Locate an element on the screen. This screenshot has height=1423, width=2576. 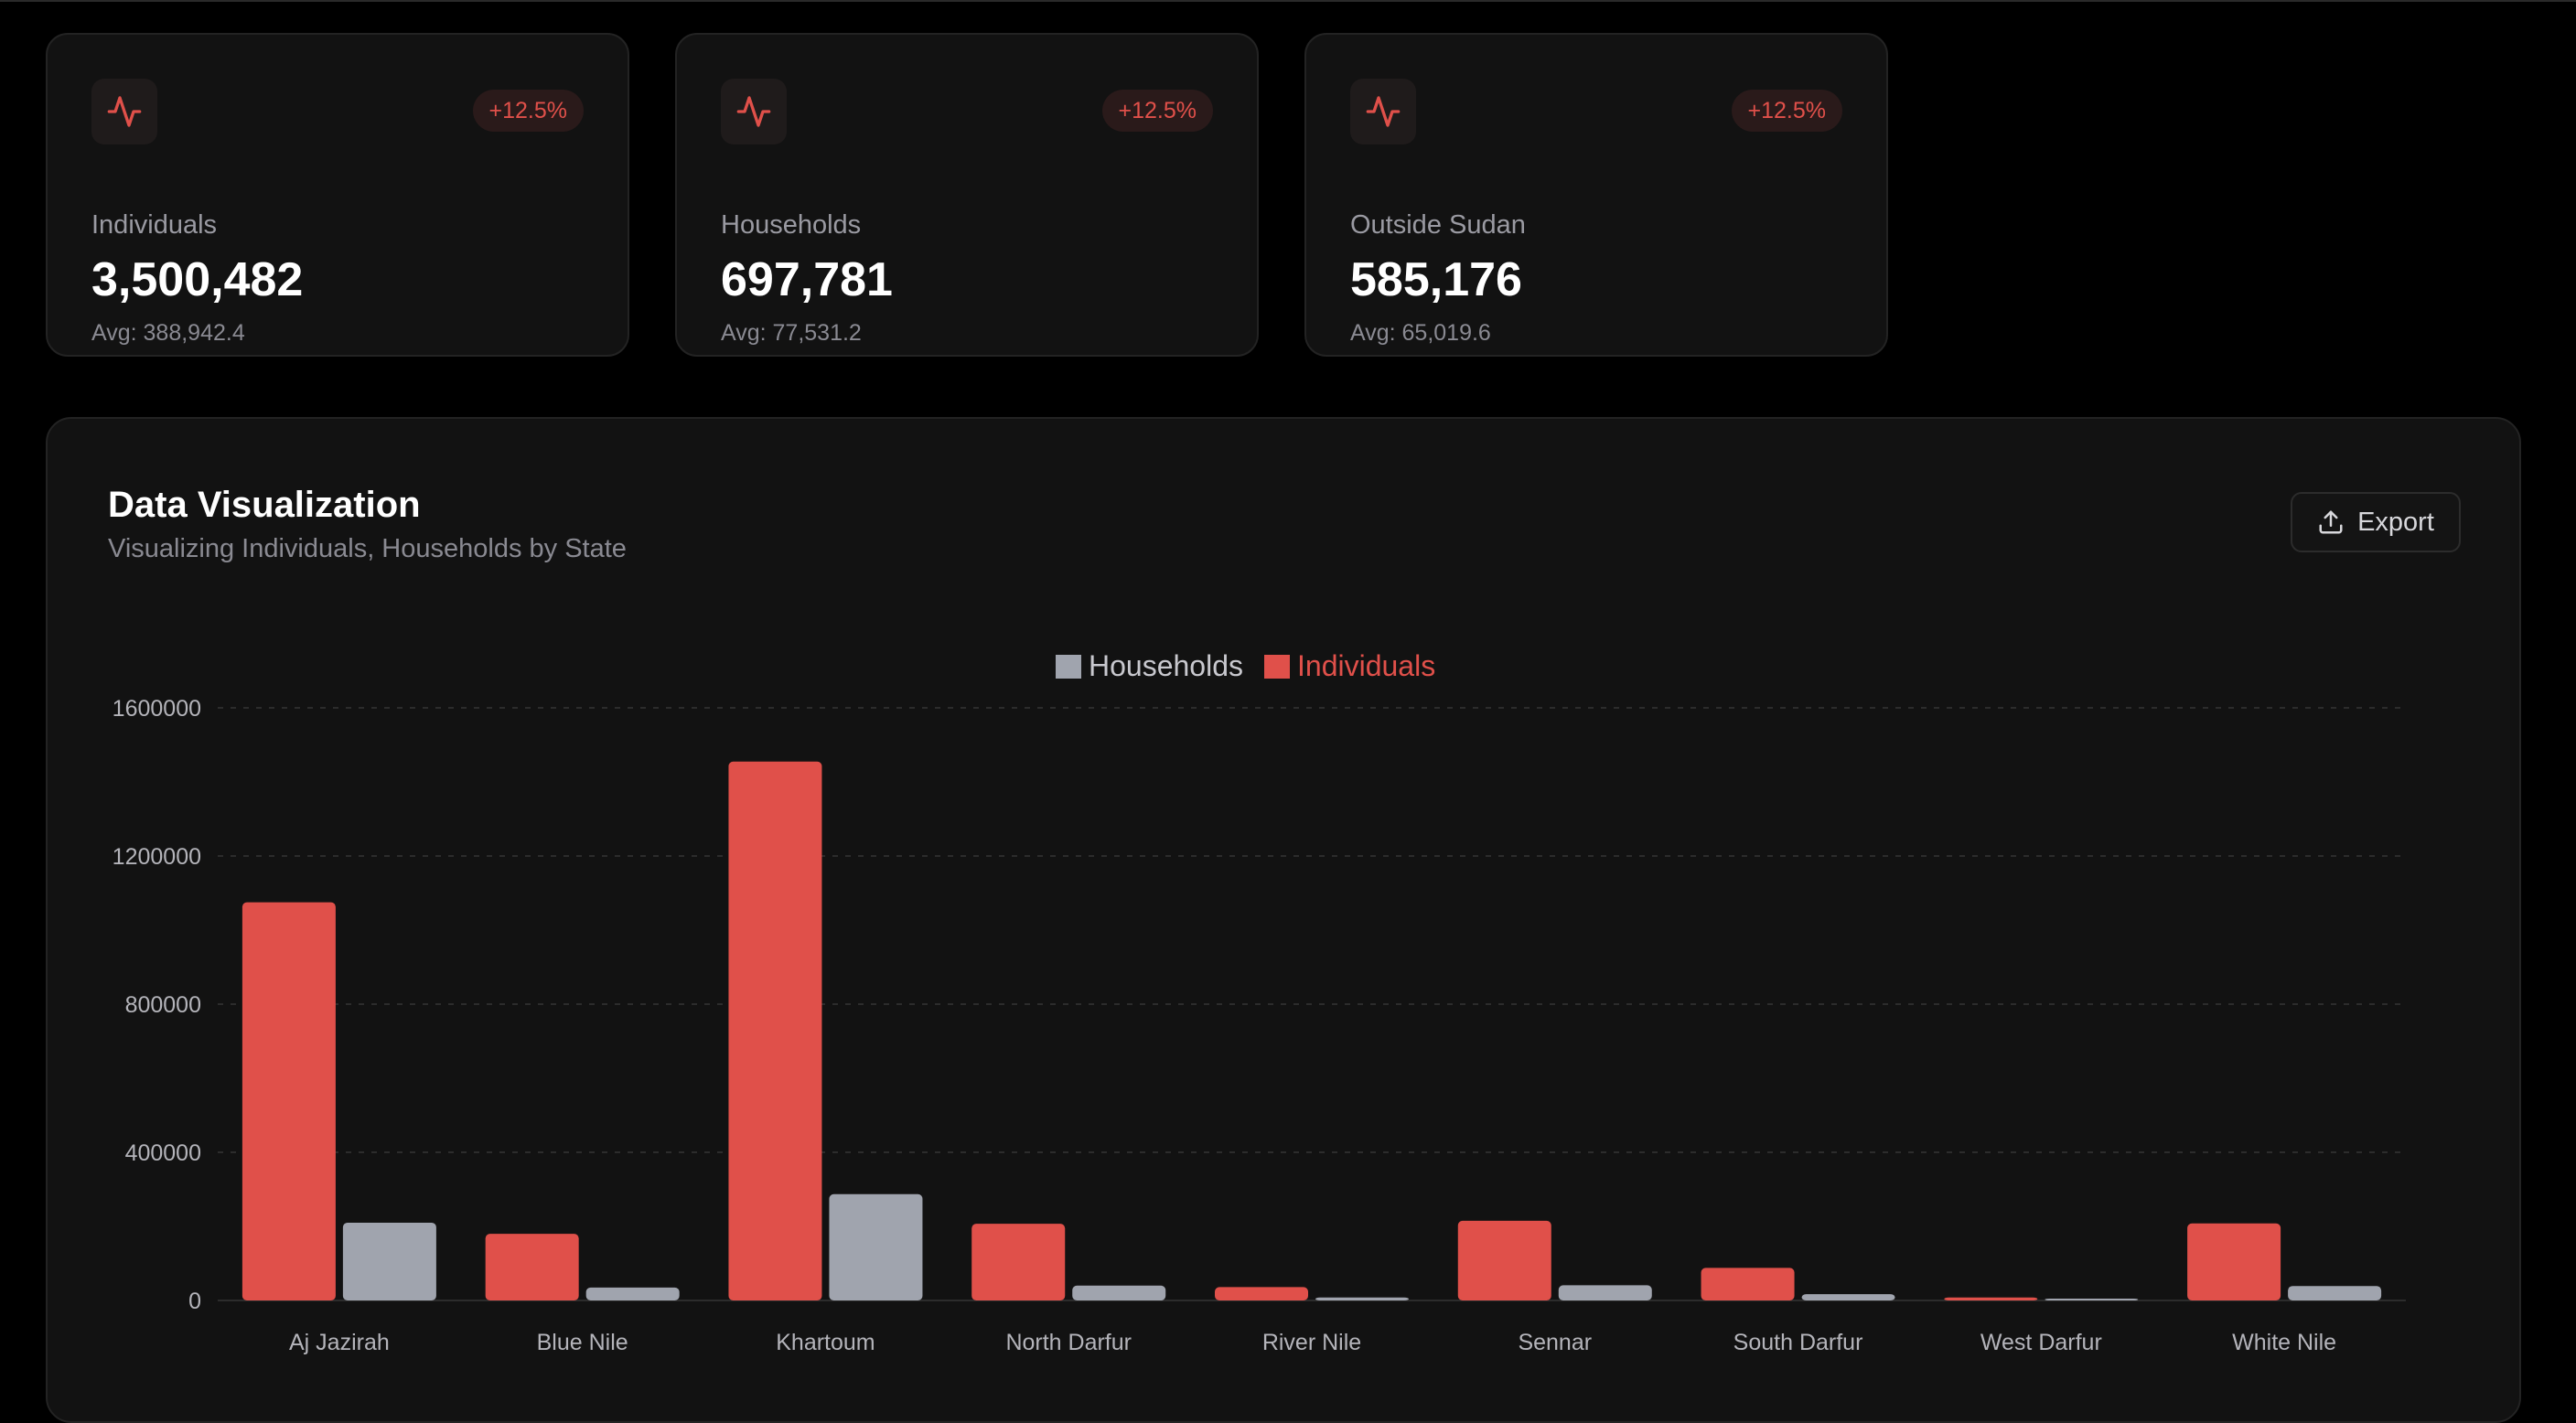
y-tick-label: 1200000 is located at coordinates (157, 857).